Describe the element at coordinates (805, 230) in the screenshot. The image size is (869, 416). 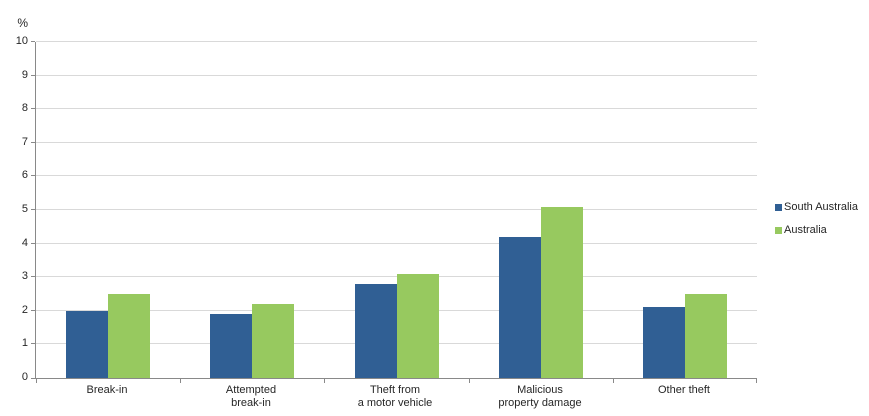
I see `legend-label-australia: Australia` at that location.